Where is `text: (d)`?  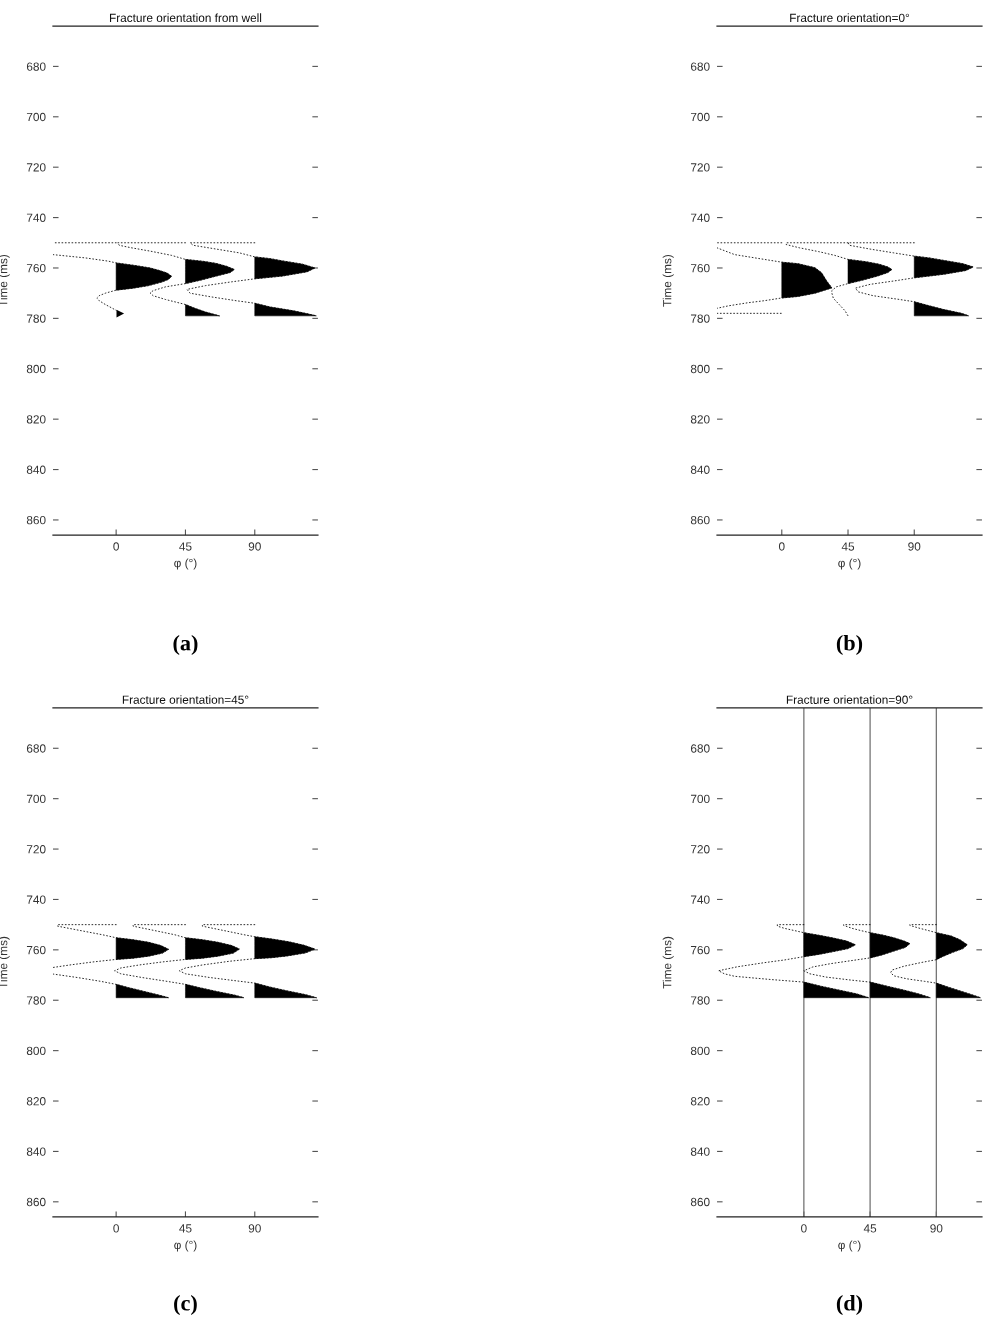 text: (d) is located at coordinates (849, 1305).